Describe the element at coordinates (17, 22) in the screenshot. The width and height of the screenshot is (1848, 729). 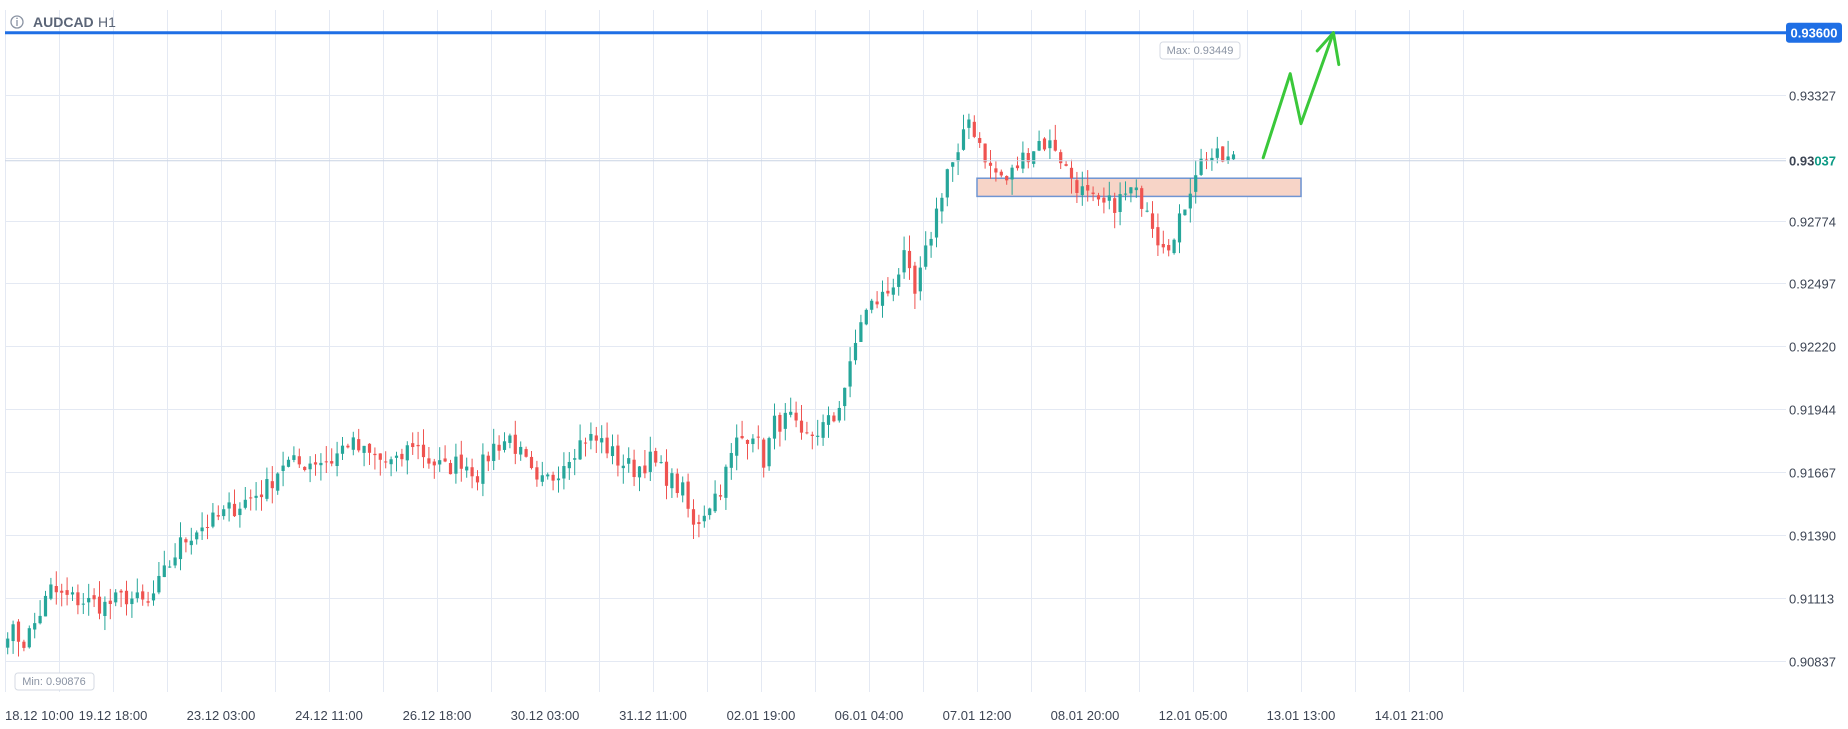
I see `info-circle-icon` at that location.